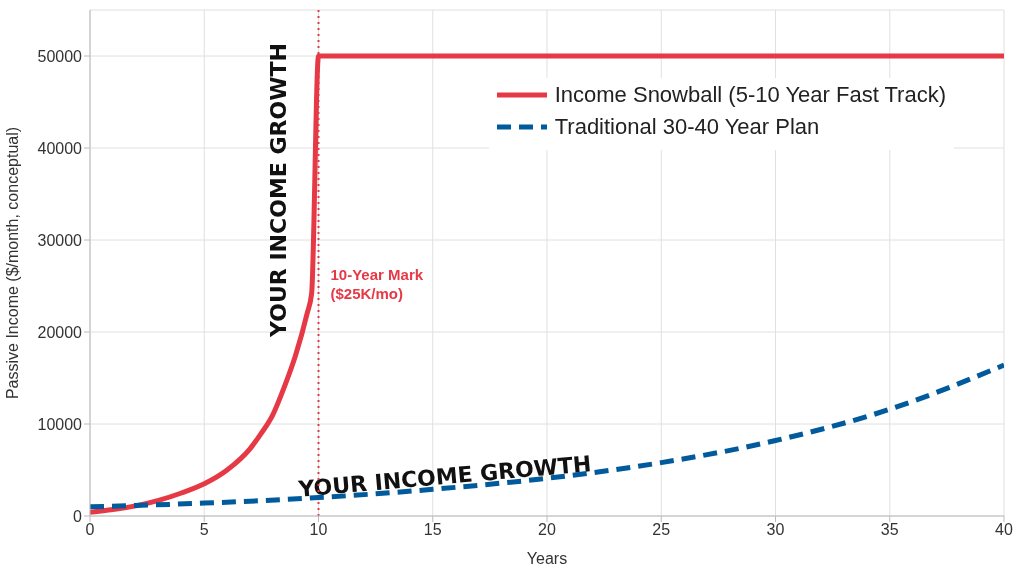  Describe the element at coordinates (889, 530) in the screenshot. I see `x-tick-label: 35` at that location.